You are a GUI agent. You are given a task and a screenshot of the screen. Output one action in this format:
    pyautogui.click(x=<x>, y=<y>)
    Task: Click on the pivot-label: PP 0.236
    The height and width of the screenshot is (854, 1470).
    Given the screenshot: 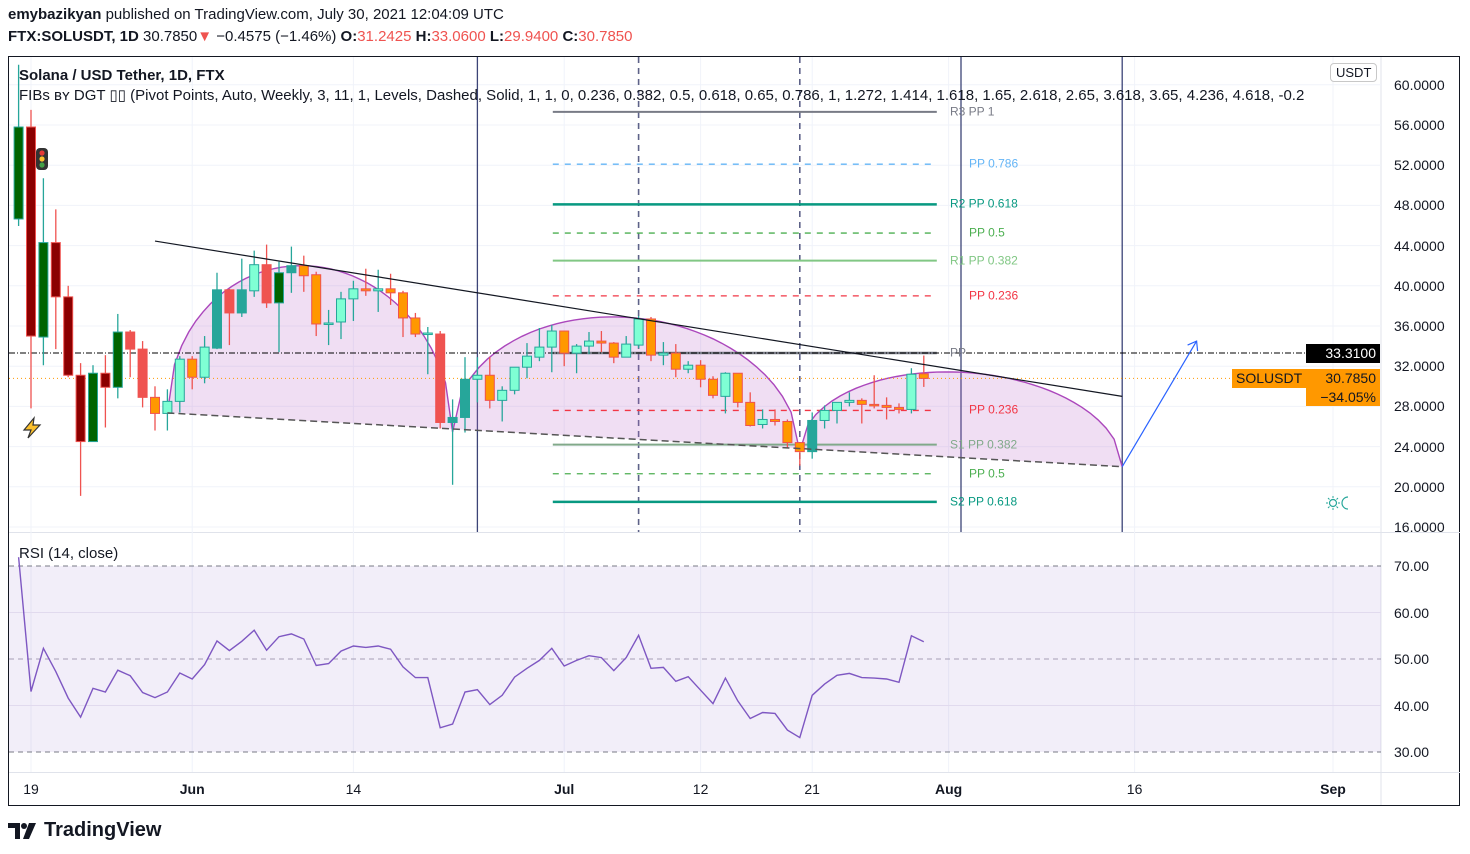 What is the action you would take?
    pyautogui.click(x=994, y=295)
    